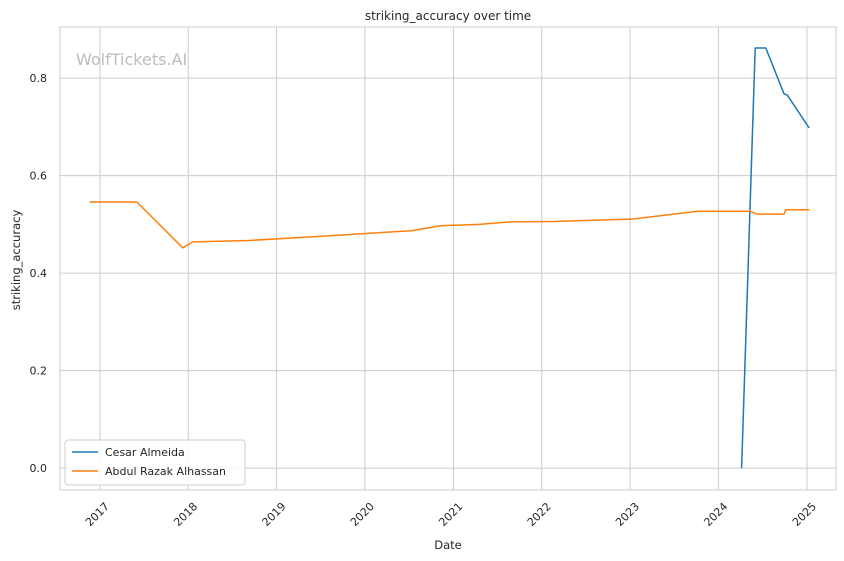 Image resolution: width=844 pixels, height=561 pixels. I want to click on y-axis-ticks: 0.0 0.2 0.4 0.6 0.8, so click(39, 273).